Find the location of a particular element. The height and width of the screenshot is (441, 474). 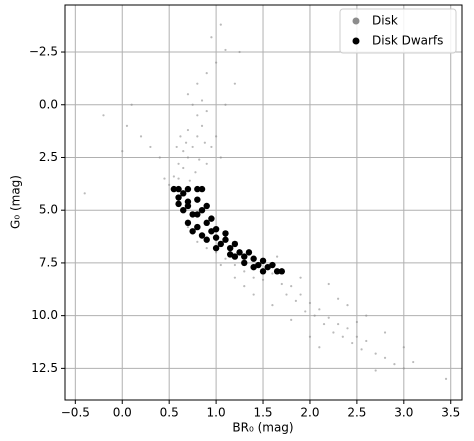

y-tick-label: 7.5 is located at coordinates (48, 262).